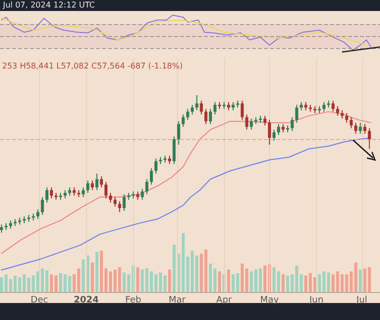  I want to click on x-tick-label: Jul, so click(361, 301).